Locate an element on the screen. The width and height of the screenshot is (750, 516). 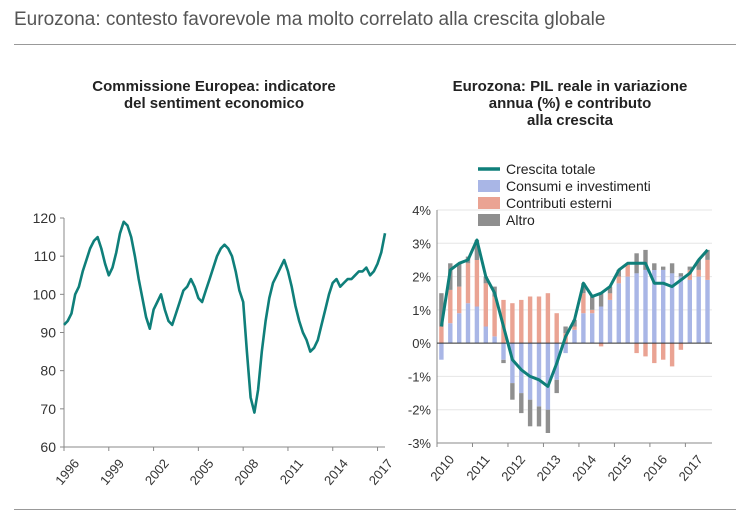
right-y-tick-label: 2% is located at coordinates (421, 277).